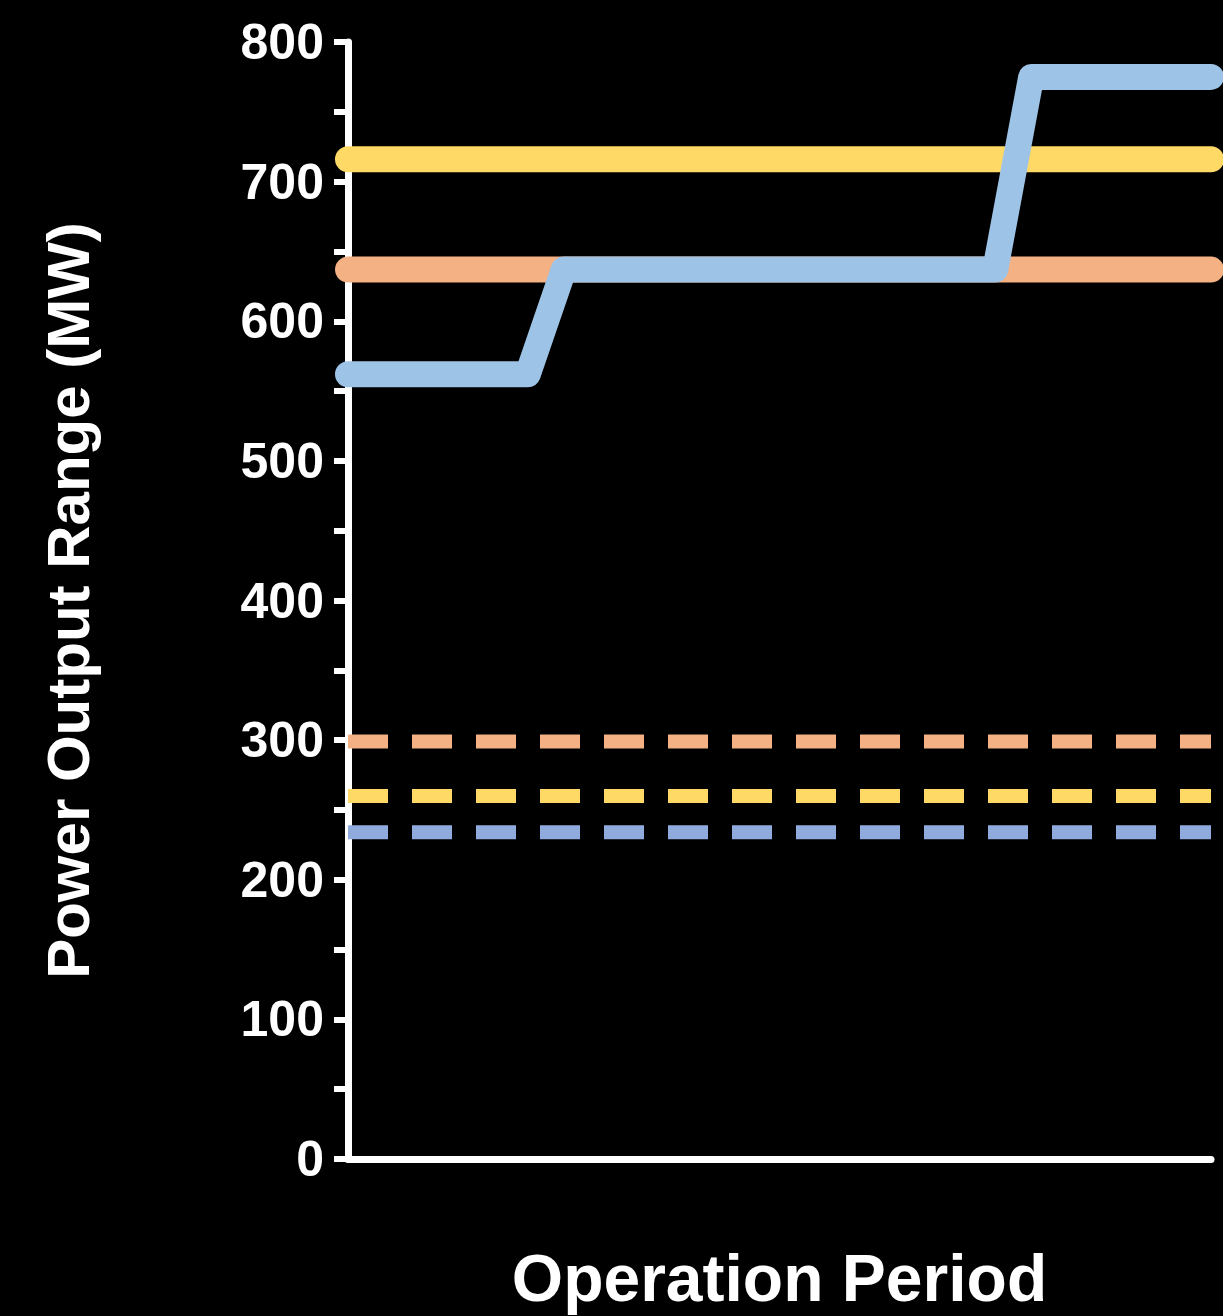 This screenshot has height=1316, width=1223. What do you see at coordinates (779, 1278) in the screenshot?
I see `x-axis-title: Operation Period` at bounding box center [779, 1278].